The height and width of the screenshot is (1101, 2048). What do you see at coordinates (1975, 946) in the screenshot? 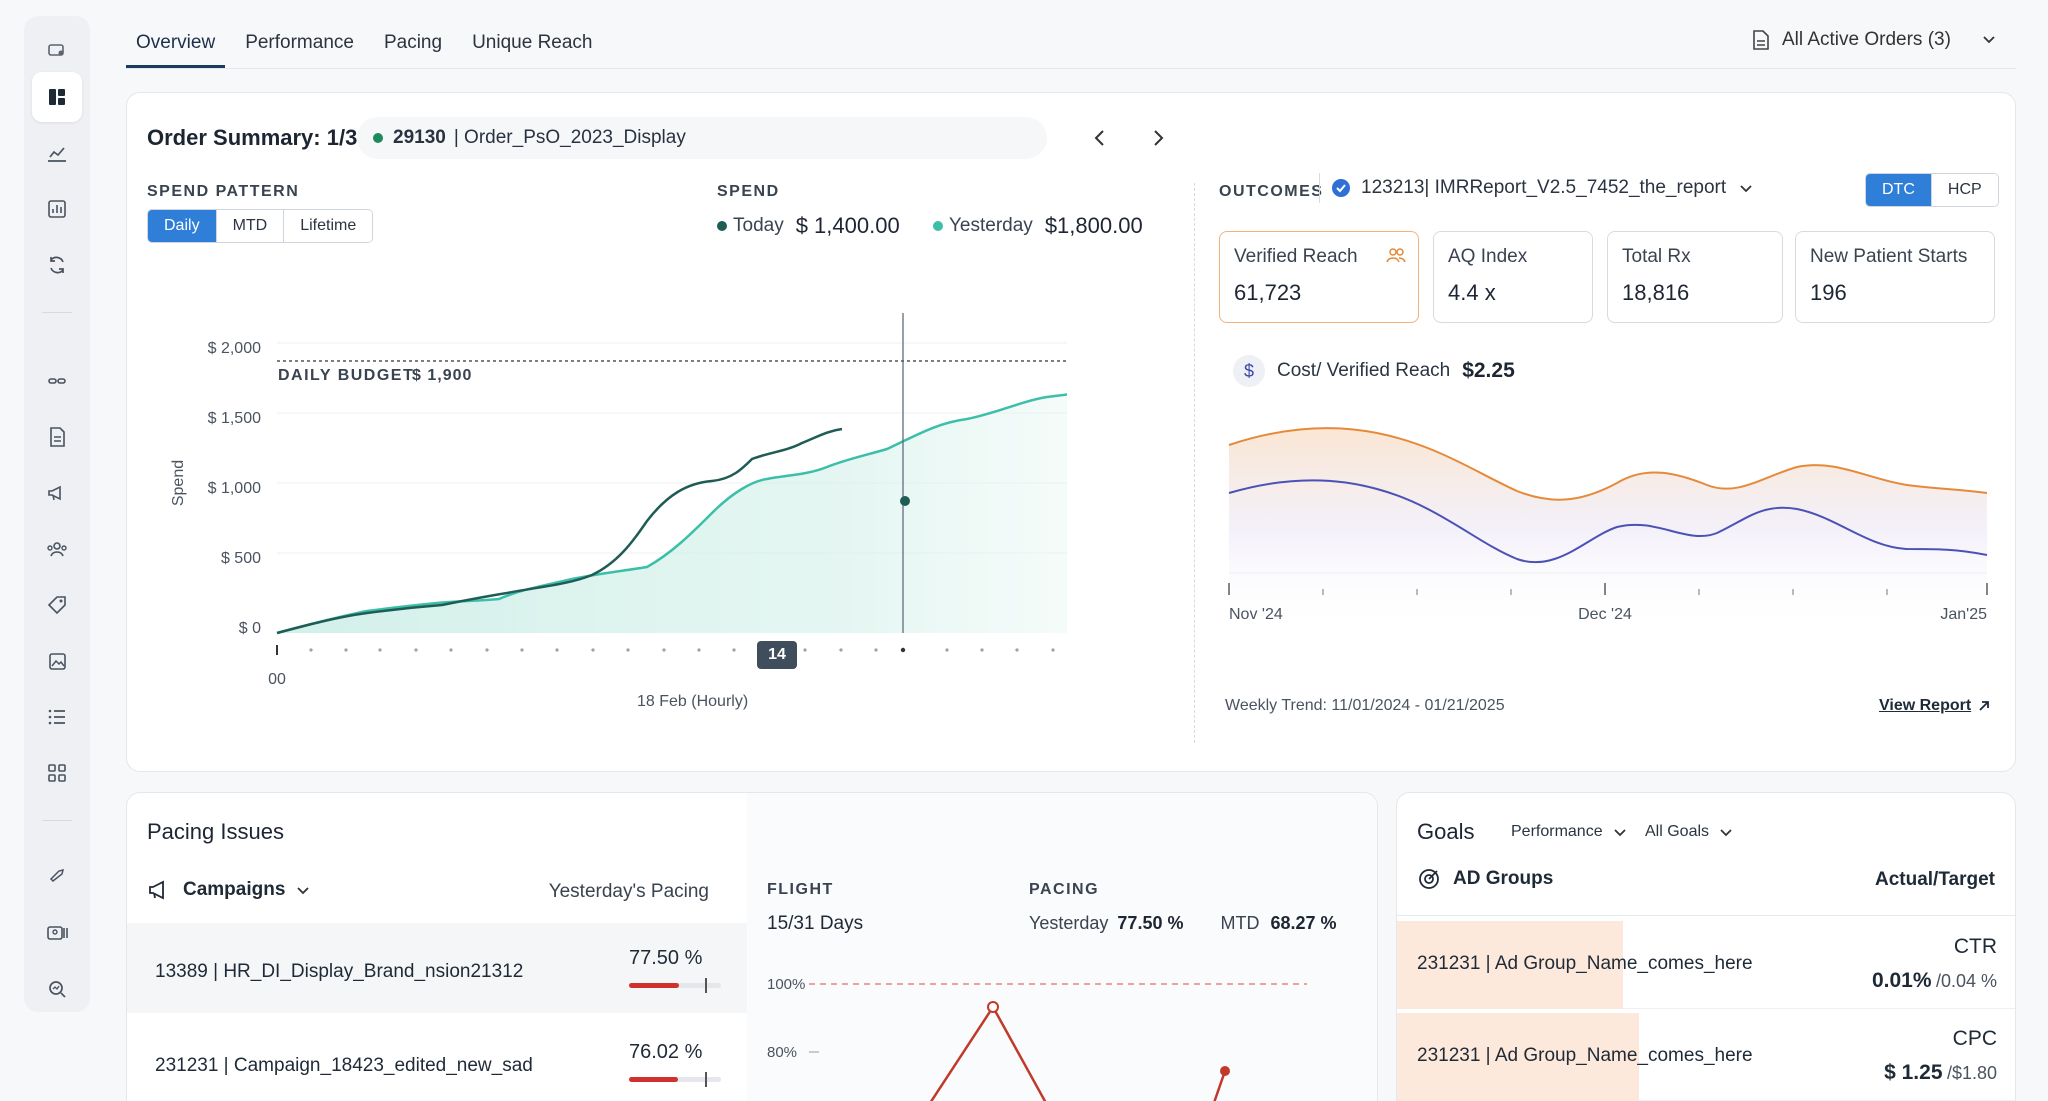
I see `goal-metric: CTR` at bounding box center [1975, 946].